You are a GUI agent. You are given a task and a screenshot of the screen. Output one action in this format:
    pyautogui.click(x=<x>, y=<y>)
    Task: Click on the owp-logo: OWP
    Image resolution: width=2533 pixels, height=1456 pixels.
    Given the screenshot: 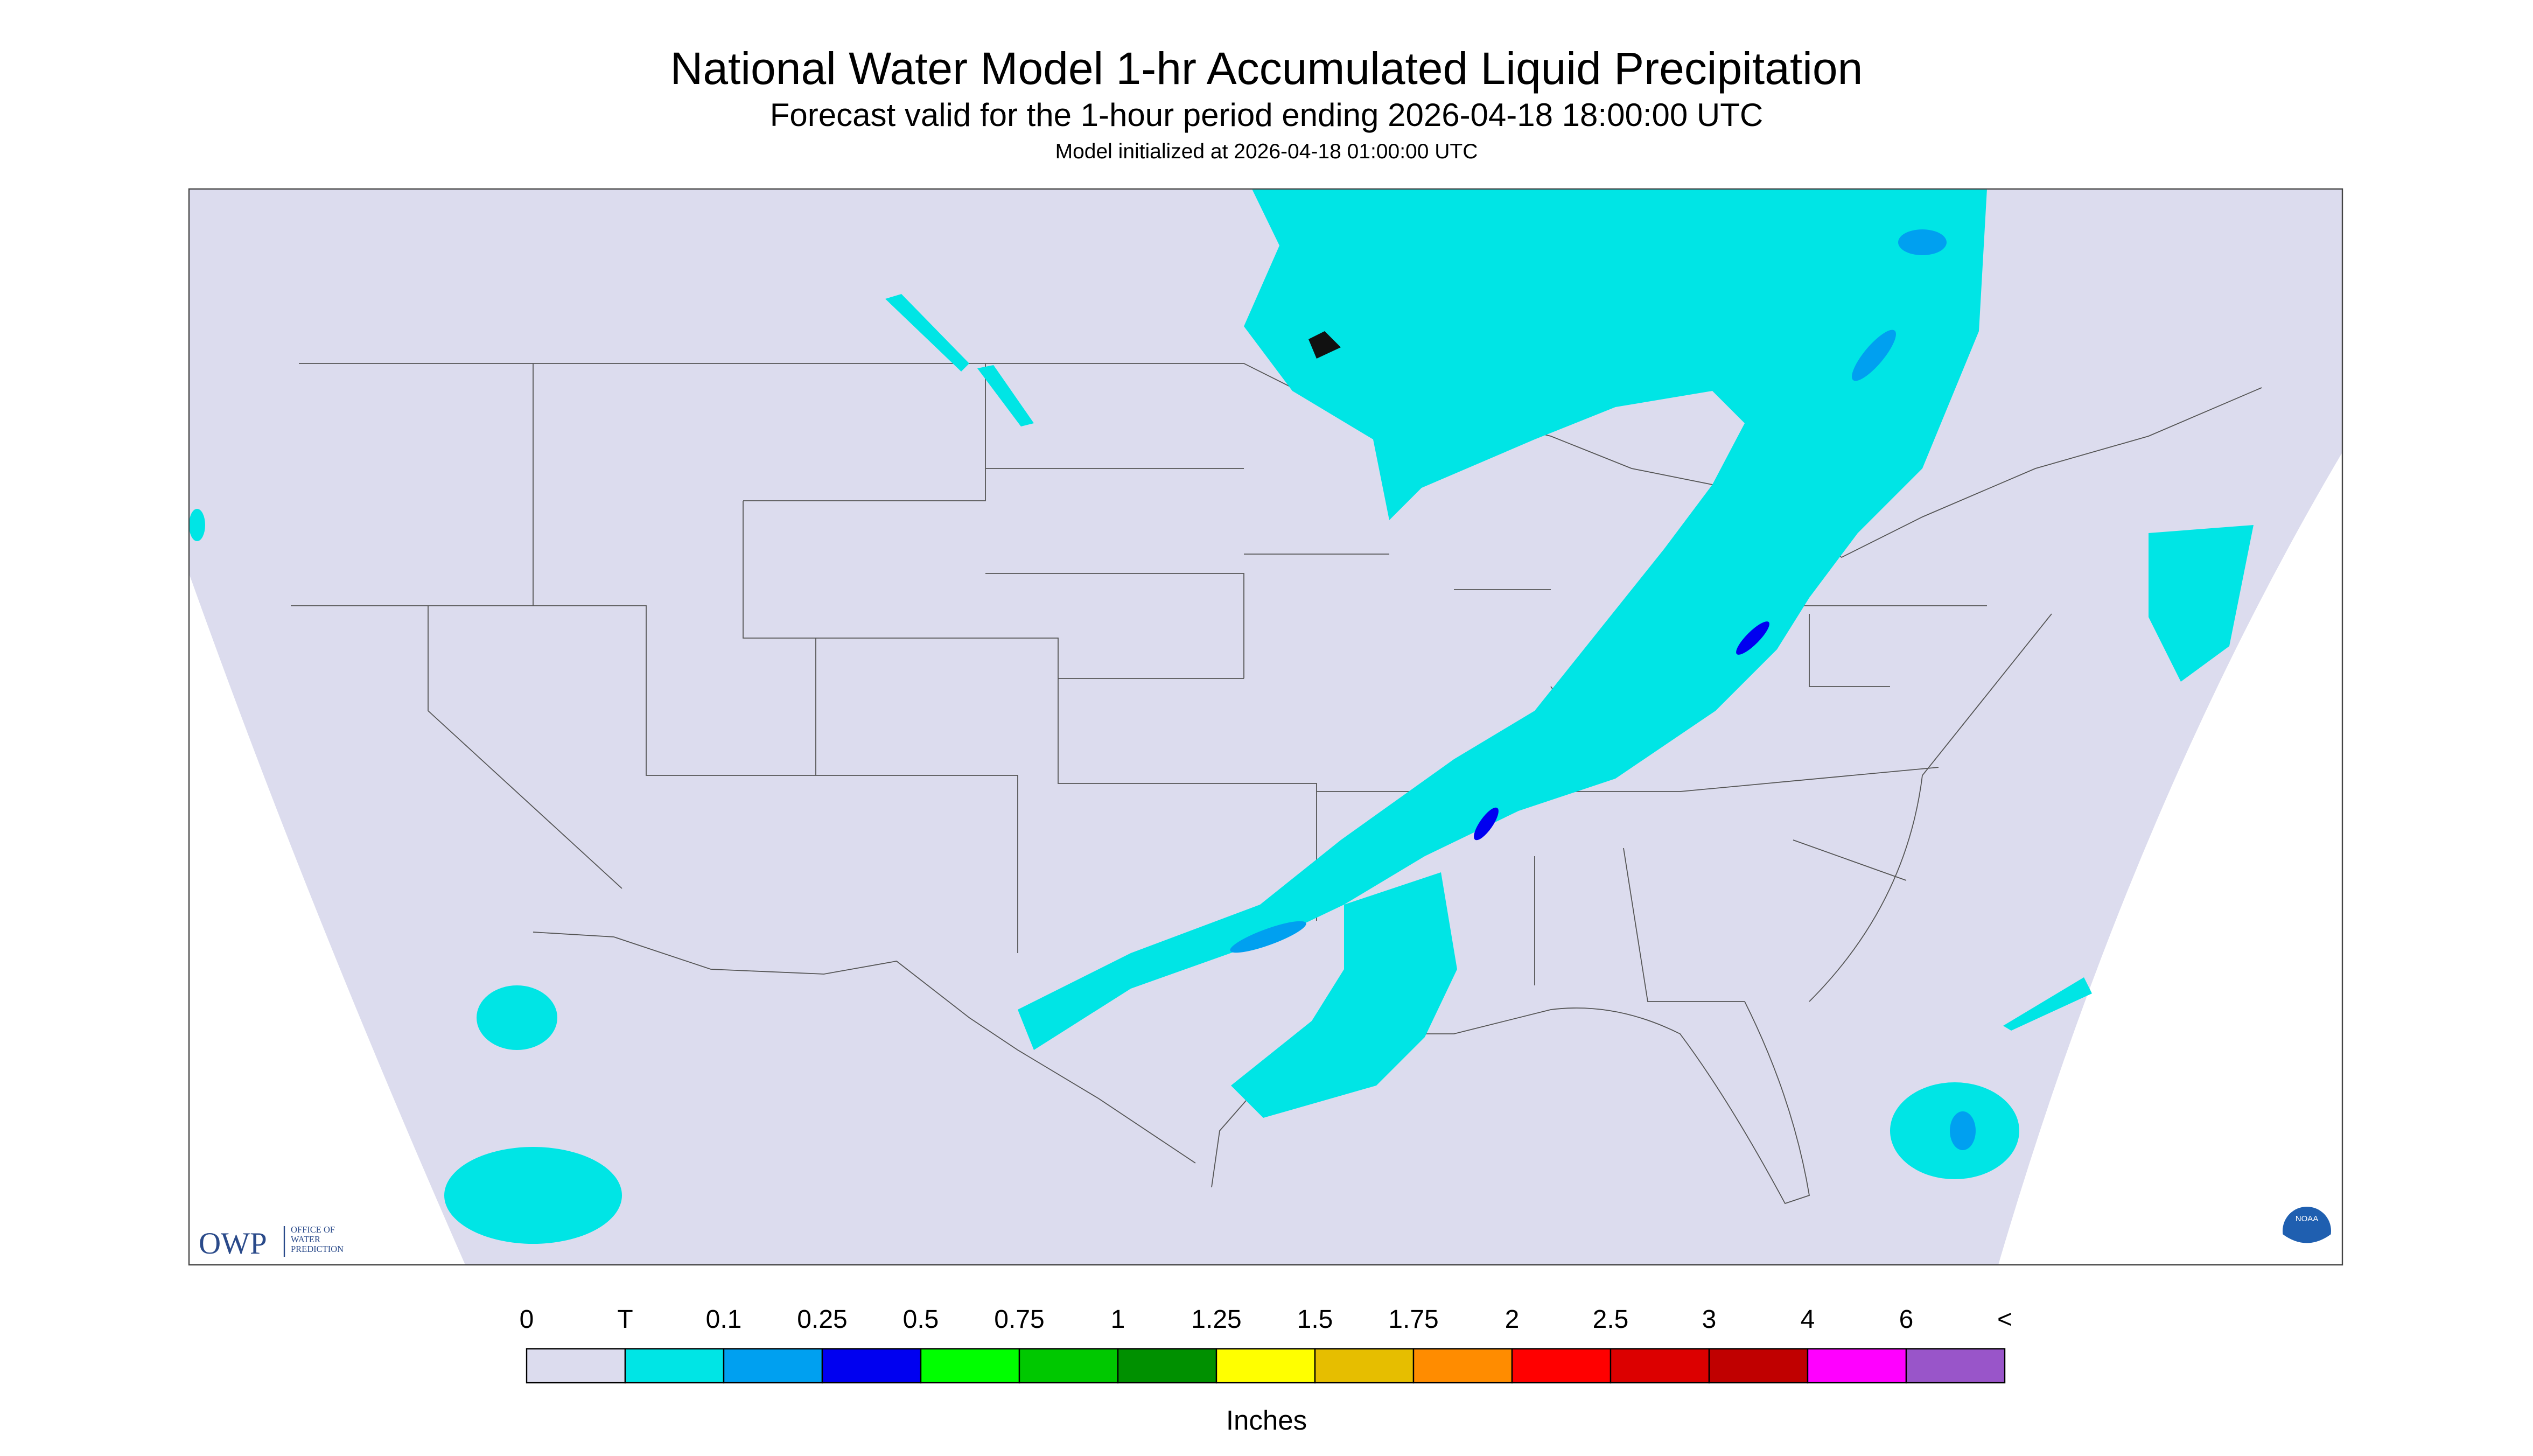 What is the action you would take?
    pyautogui.click(x=233, y=1244)
    